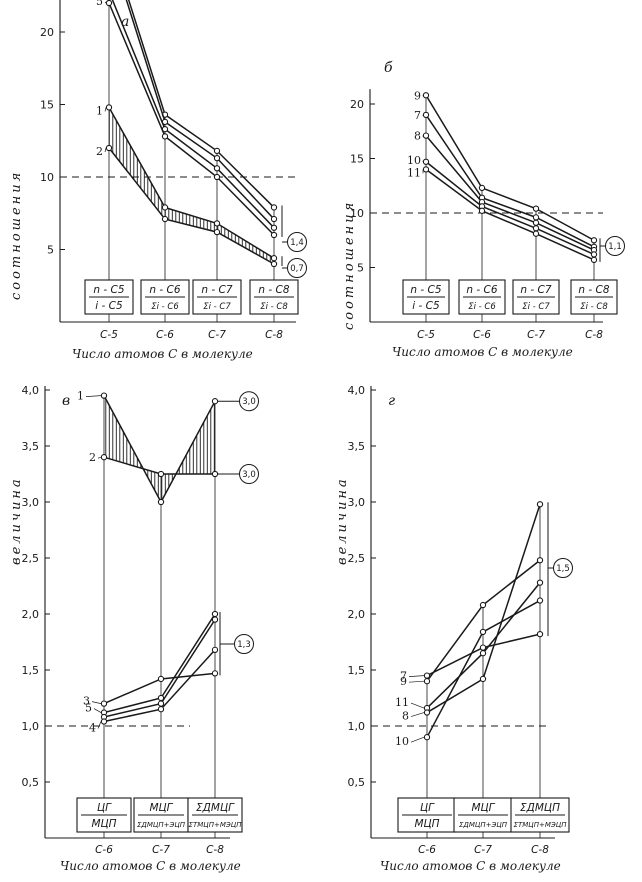  Describe the element at coordinates (161, 825) in the screenshot. I see `ratio-denominator: ΣДМЦП+ЭЦП` at that location.